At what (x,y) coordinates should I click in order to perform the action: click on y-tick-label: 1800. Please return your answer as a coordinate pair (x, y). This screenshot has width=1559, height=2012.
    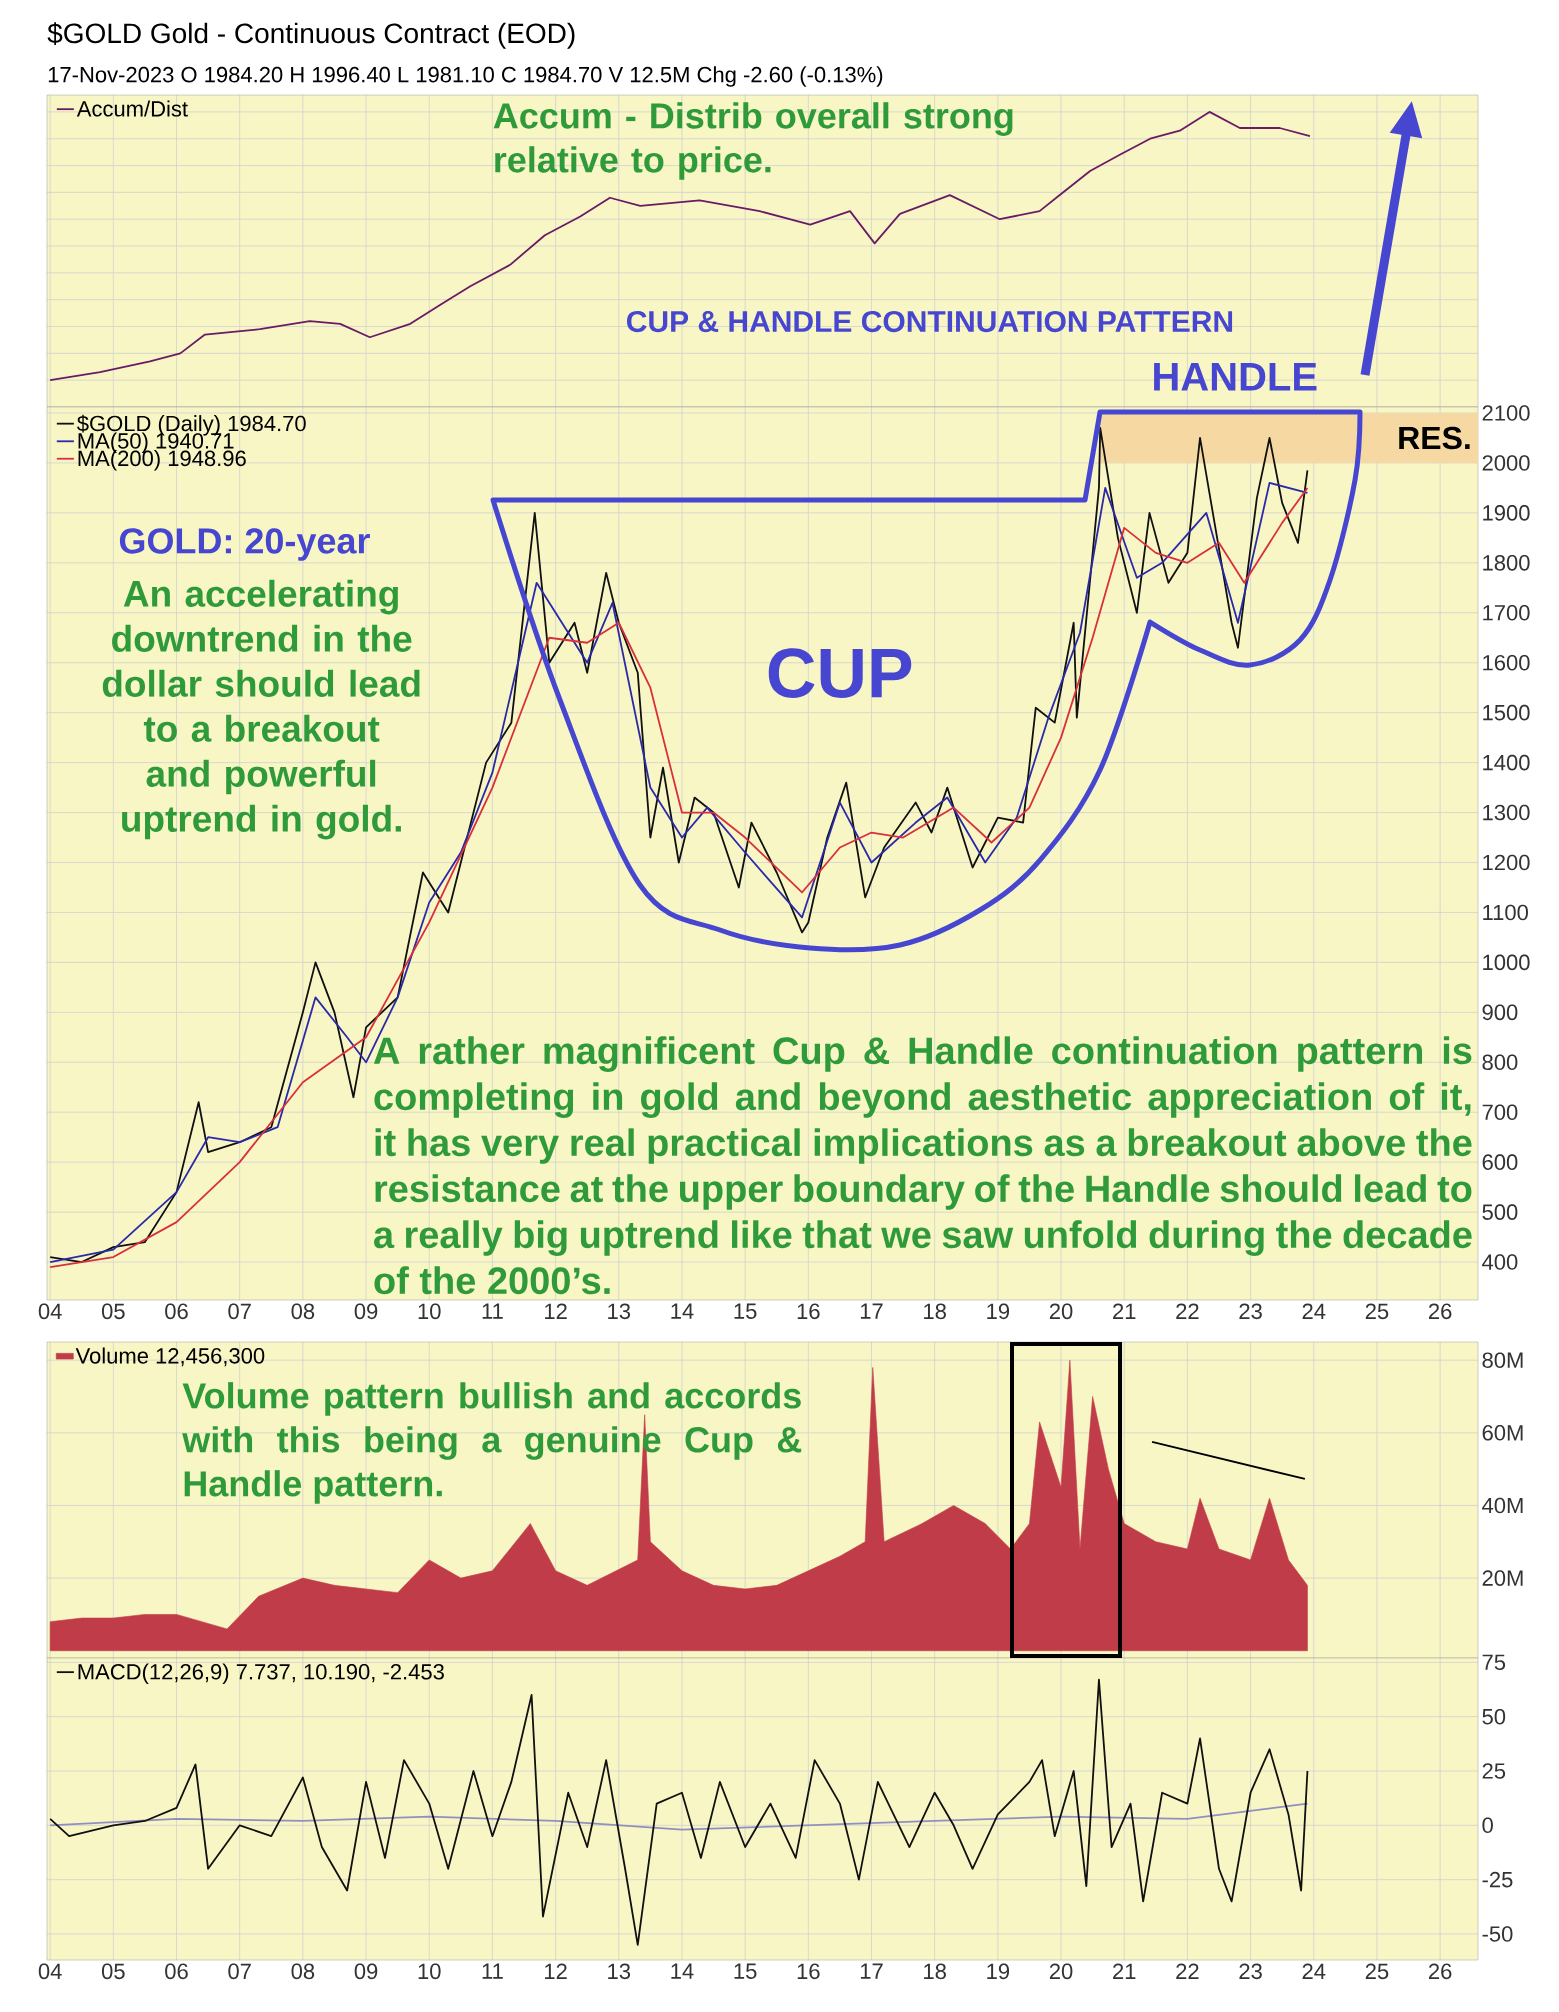
    Looking at the image, I should click on (1506, 563).